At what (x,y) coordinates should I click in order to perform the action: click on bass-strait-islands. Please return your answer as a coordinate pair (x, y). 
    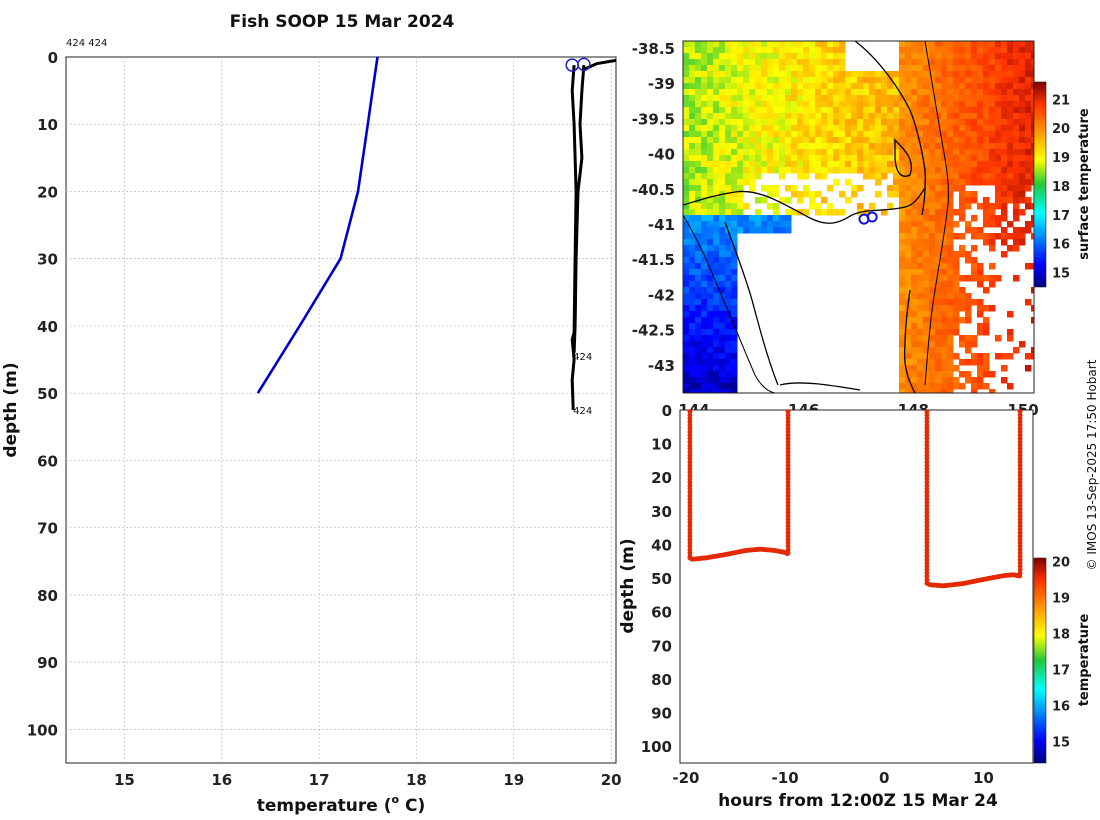
    Looking at the image, I should click on (903, 157).